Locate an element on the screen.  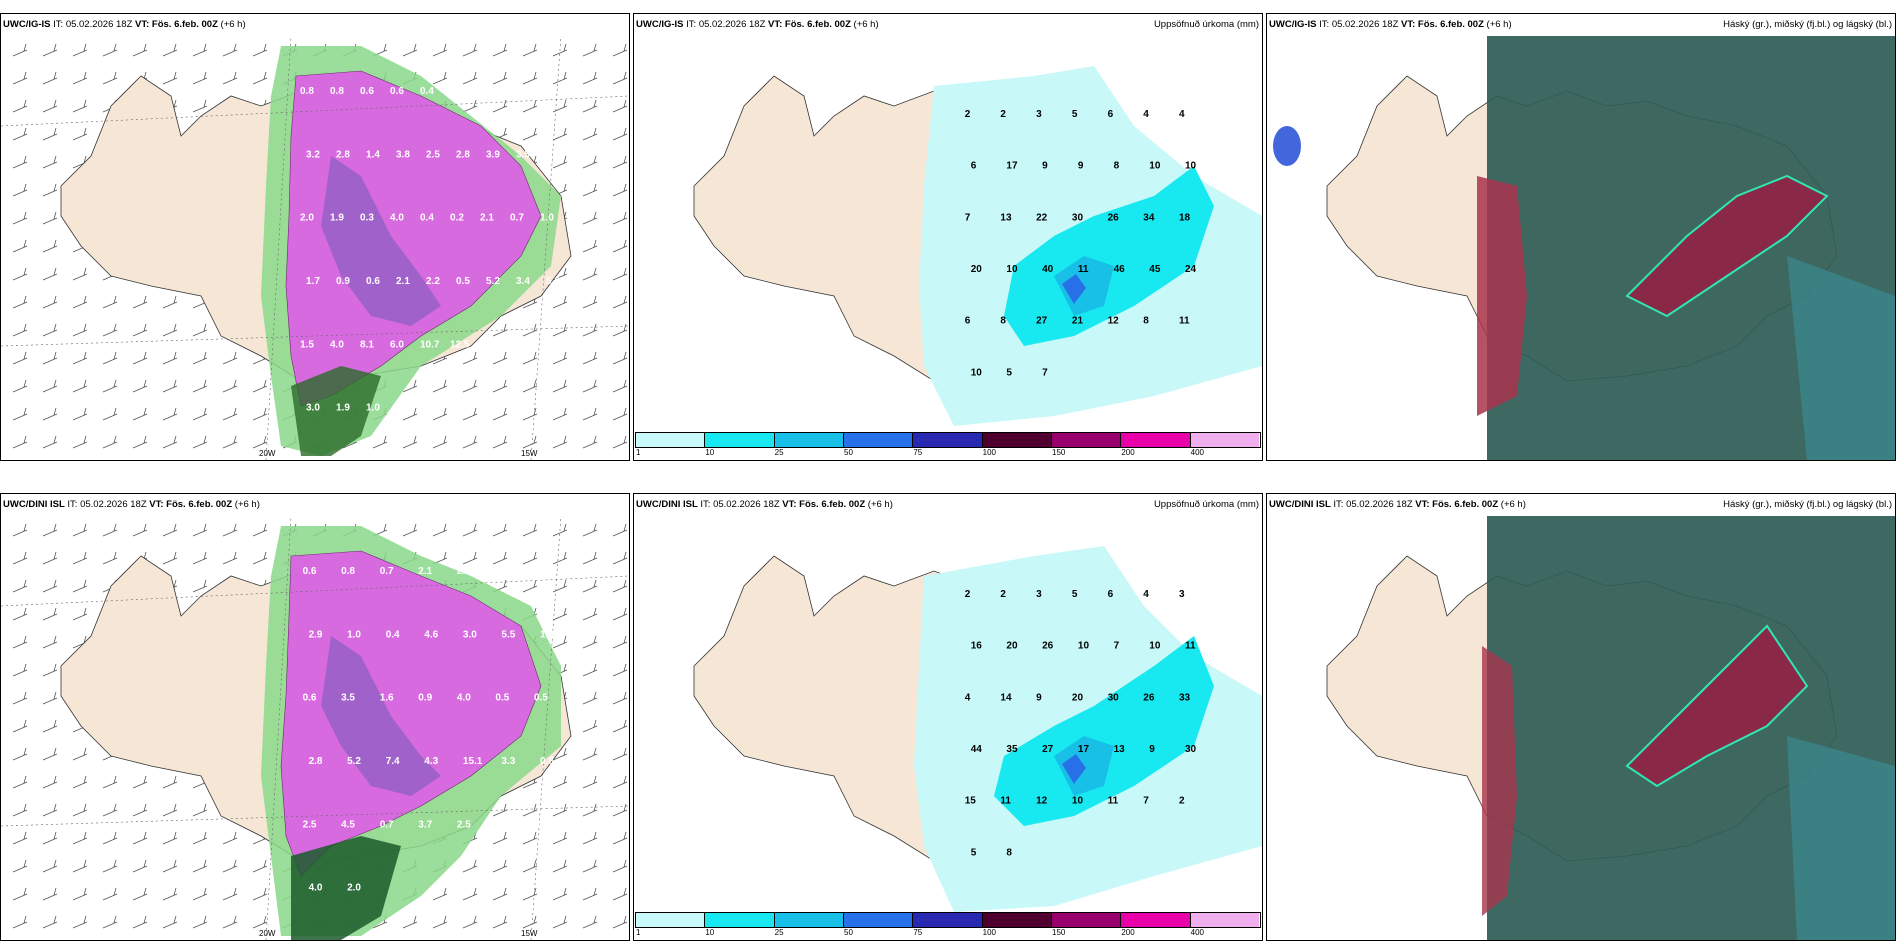
pressure-label: 2.2 is located at coordinates (553, 408).